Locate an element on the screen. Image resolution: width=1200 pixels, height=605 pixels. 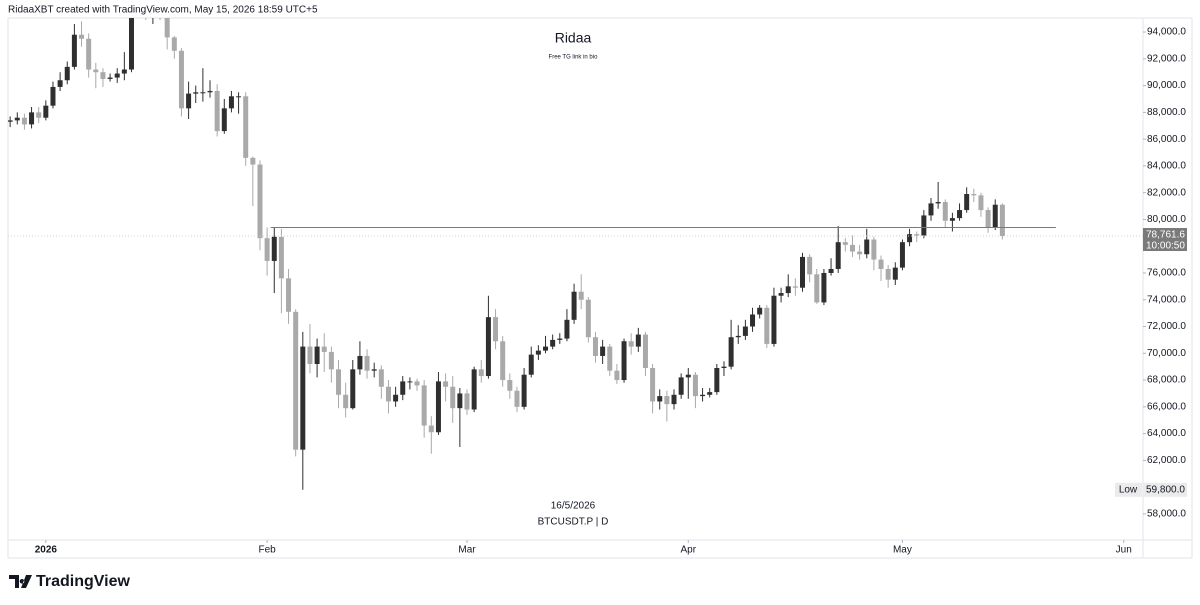
x-tick-label: 2026 is located at coordinates (46, 550).